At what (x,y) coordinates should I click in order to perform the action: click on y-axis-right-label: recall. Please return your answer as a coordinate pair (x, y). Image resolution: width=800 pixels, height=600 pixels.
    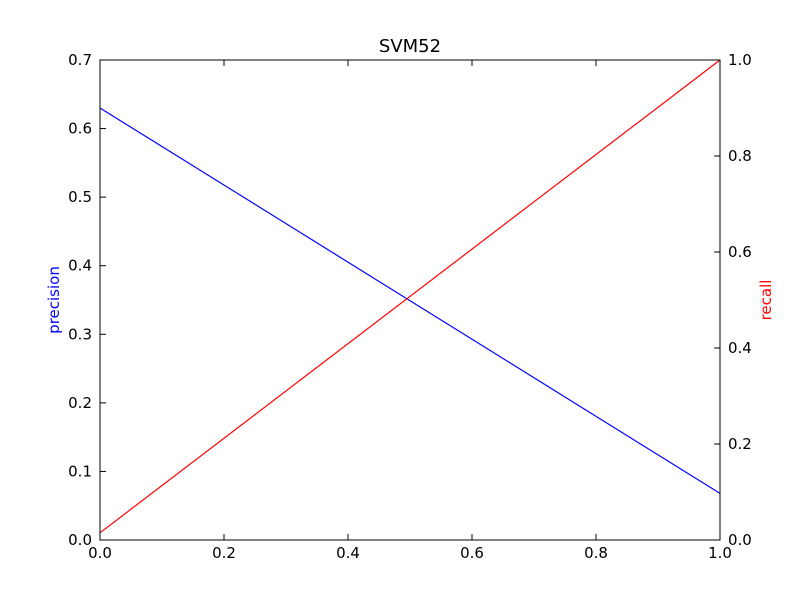
    Looking at the image, I should click on (766, 300).